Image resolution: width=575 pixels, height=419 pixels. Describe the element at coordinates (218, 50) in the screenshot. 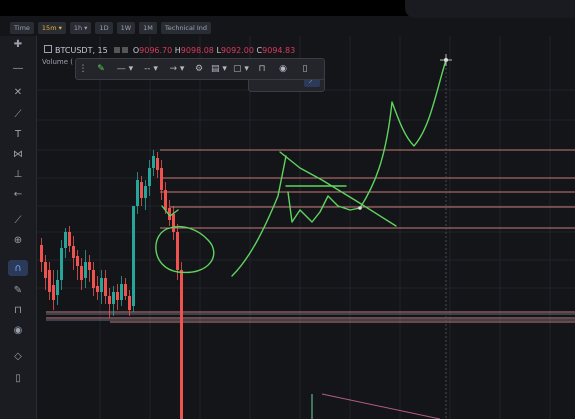

I see `low-label: L` at that location.